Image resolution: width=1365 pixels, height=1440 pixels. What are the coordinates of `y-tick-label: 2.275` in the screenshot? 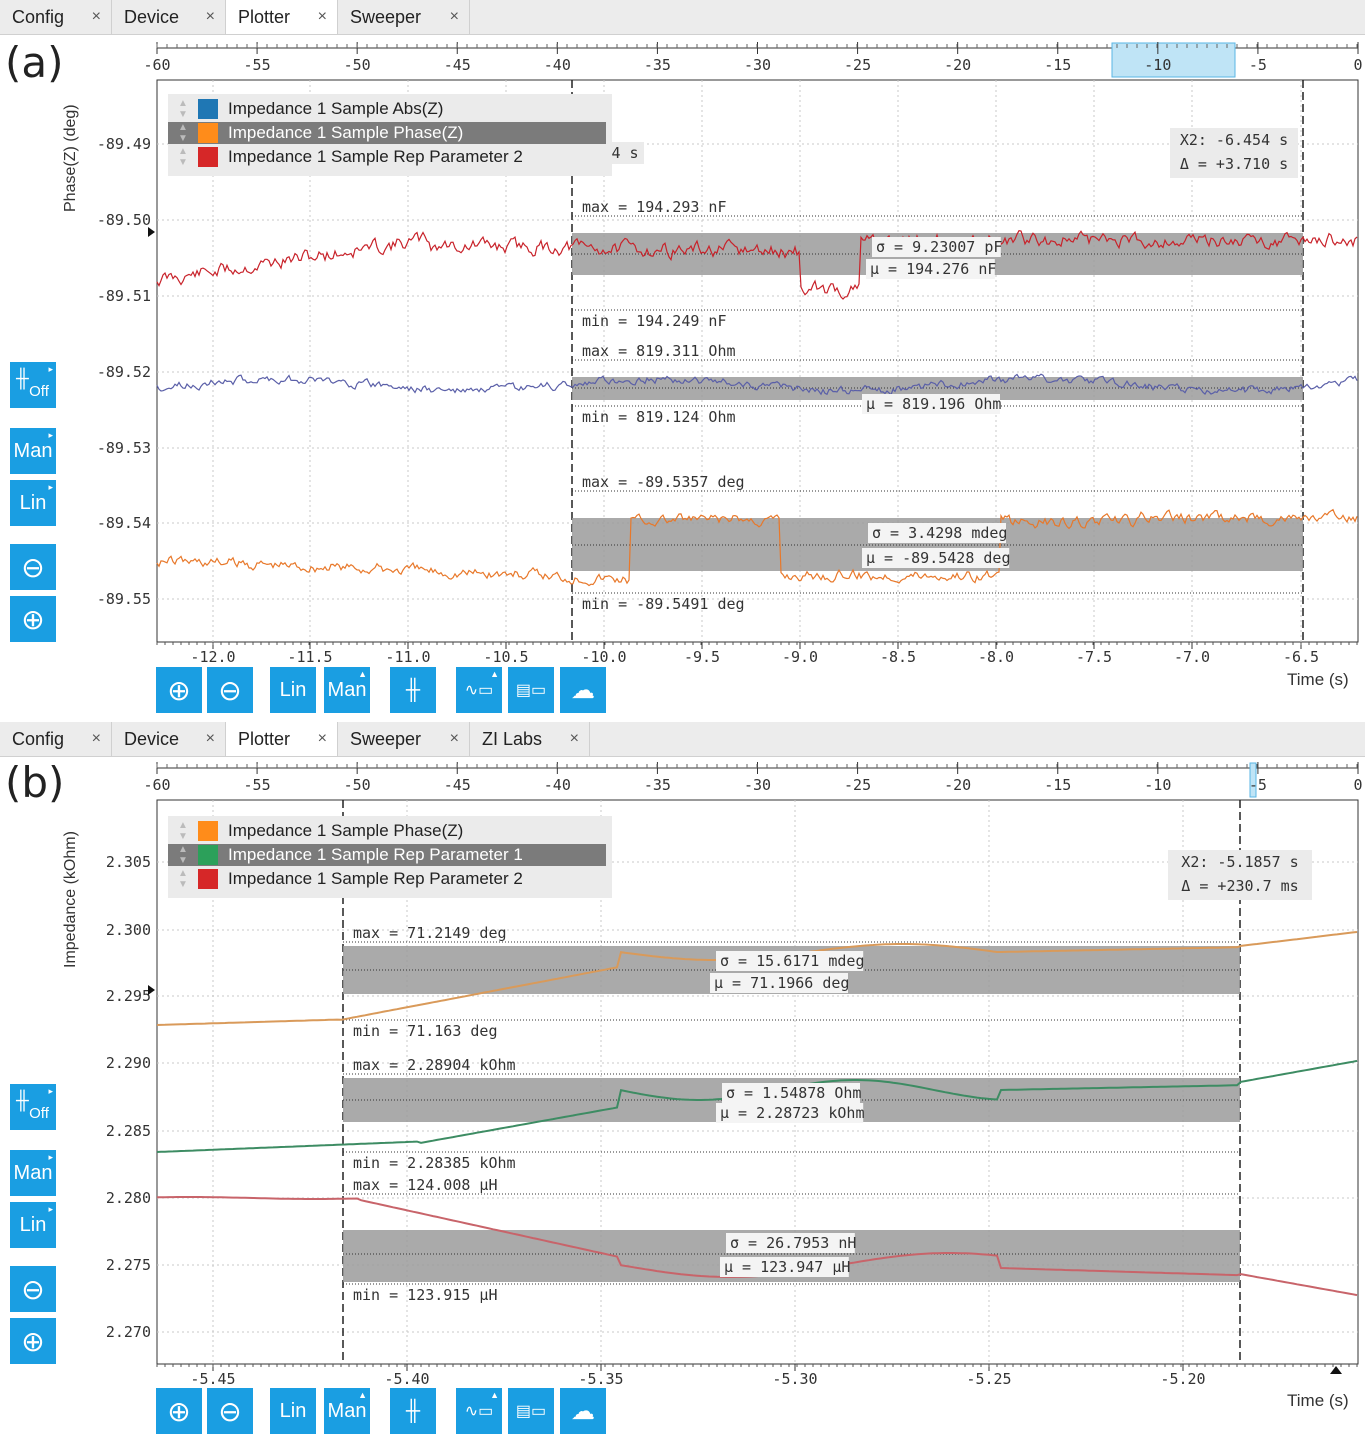 It's located at (128, 1265).